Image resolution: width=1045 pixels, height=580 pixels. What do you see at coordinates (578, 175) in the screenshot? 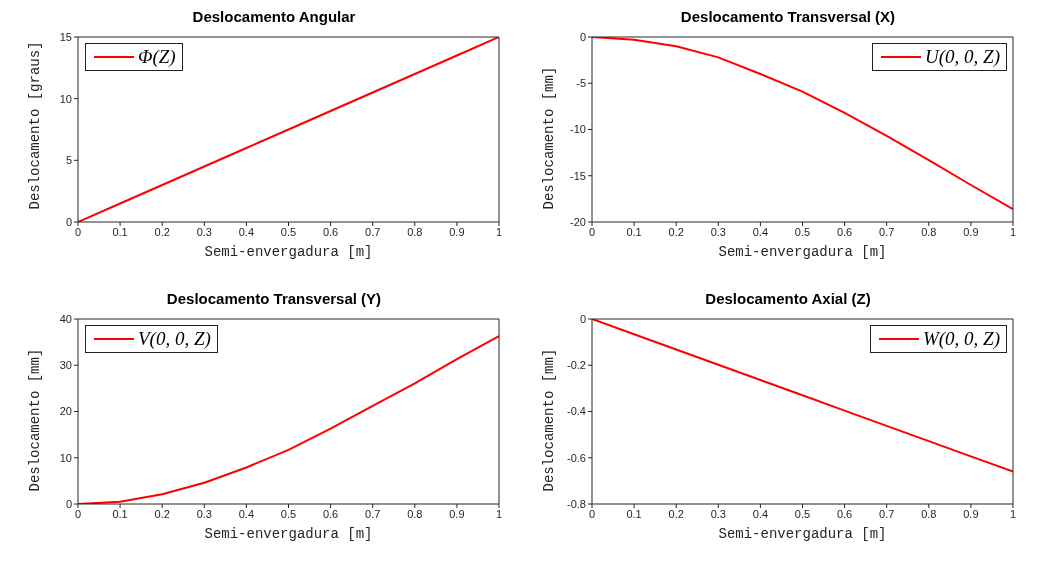
I see `y-tick-label: -15` at bounding box center [578, 175].